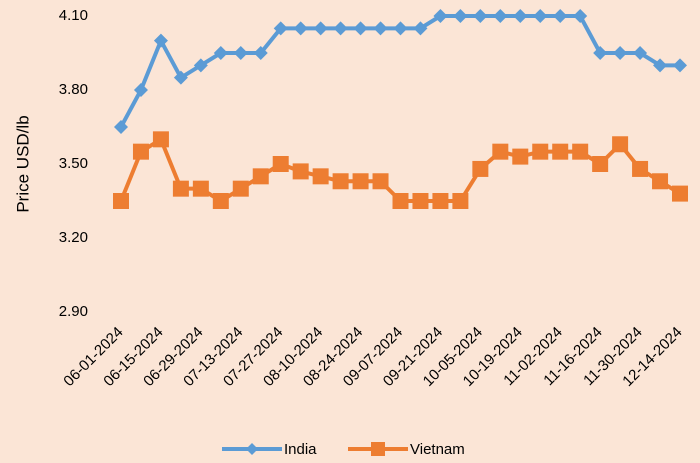 This screenshot has height=463, width=700. What do you see at coordinates (73, 163) in the screenshot?
I see `y-tick-label: 3.50` at bounding box center [73, 163].